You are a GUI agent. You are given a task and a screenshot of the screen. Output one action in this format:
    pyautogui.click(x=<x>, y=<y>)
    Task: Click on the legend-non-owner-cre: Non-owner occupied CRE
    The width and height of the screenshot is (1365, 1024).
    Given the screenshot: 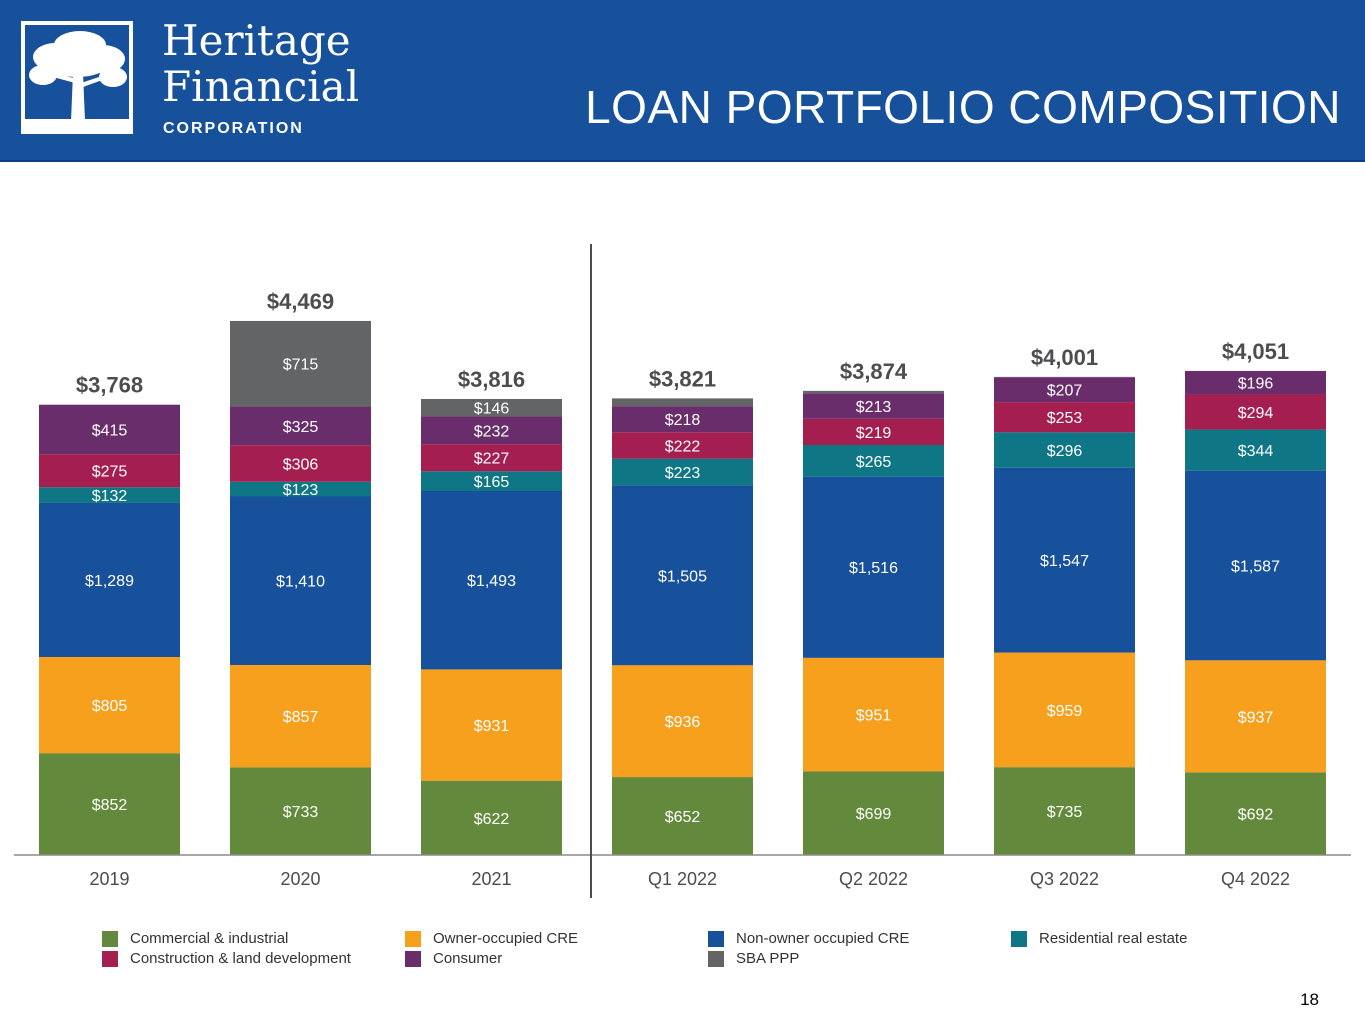 What is the action you would take?
    pyautogui.click(x=808, y=938)
    